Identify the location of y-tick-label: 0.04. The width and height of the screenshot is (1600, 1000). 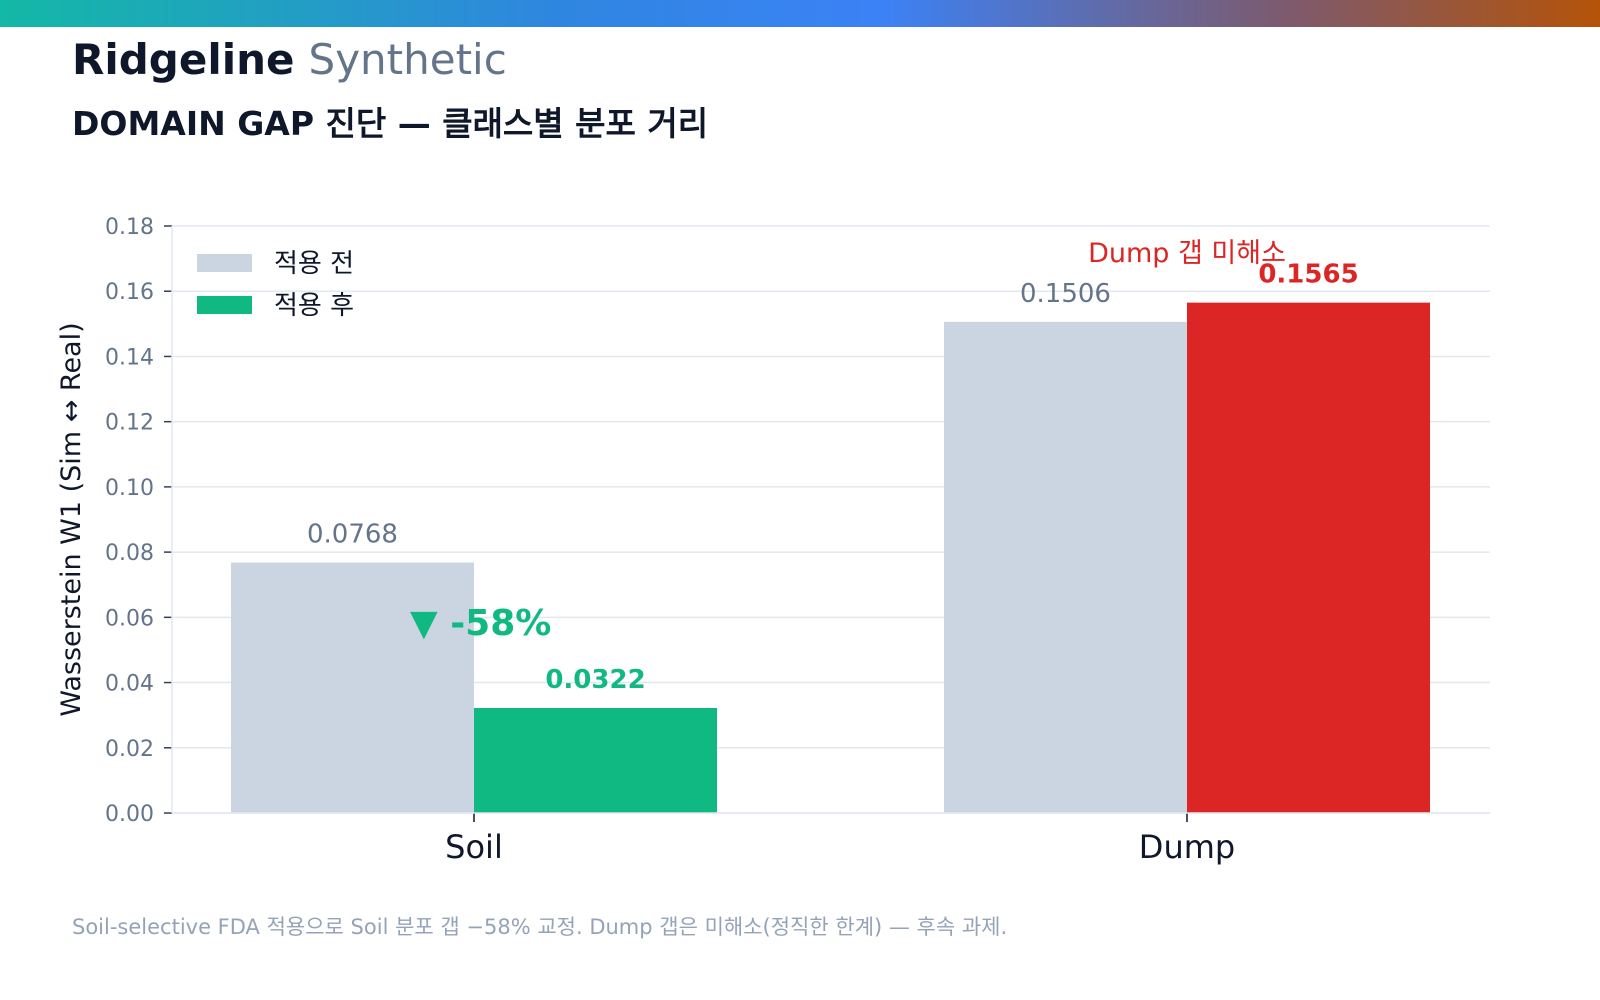
(129, 684).